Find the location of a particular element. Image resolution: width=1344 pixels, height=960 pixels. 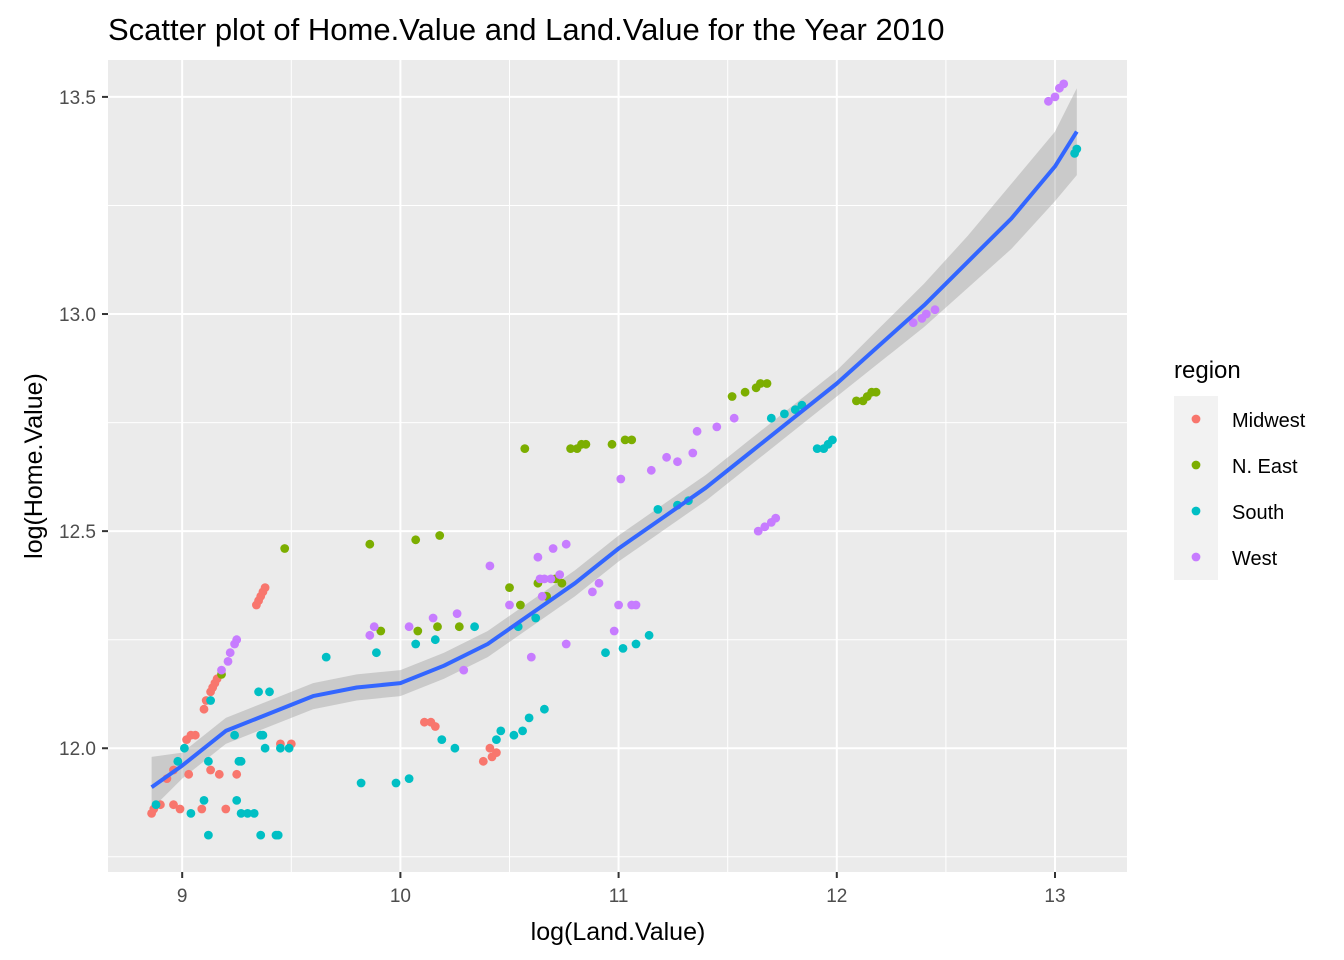

x-tick-label: 10 is located at coordinates (400, 896).